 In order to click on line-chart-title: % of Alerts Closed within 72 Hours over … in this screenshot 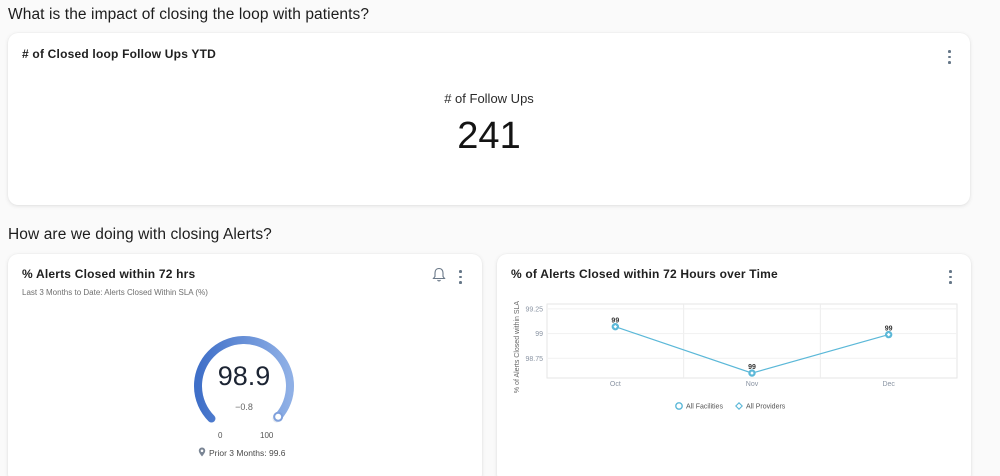, I will do `click(644, 274)`.